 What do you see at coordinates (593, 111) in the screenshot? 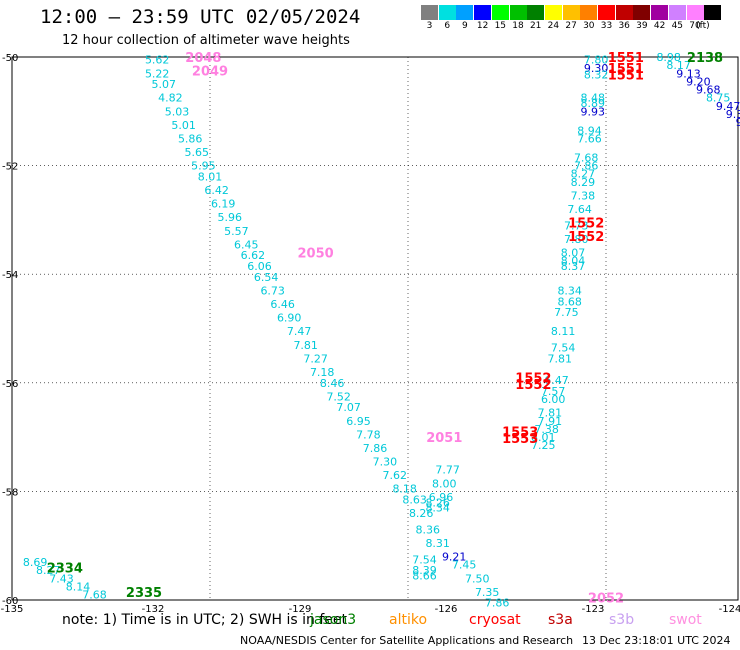
I see `wave-height-point: 9.93` at bounding box center [593, 111].